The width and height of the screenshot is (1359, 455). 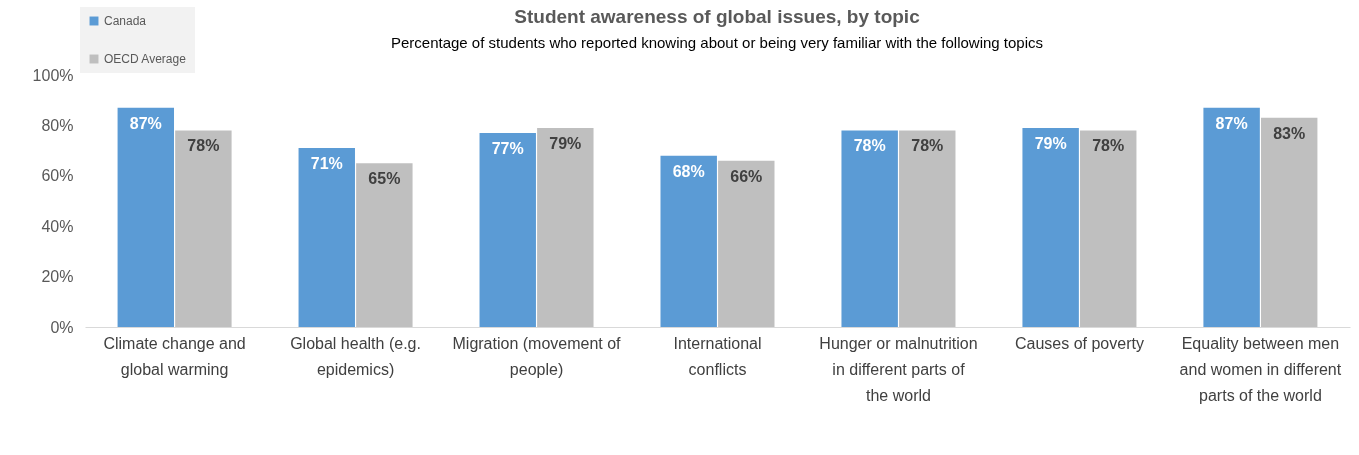 What do you see at coordinates (145, 59) in the screenshot?
I see `legend-label: OECD Average` at bounding box center [145, 59].